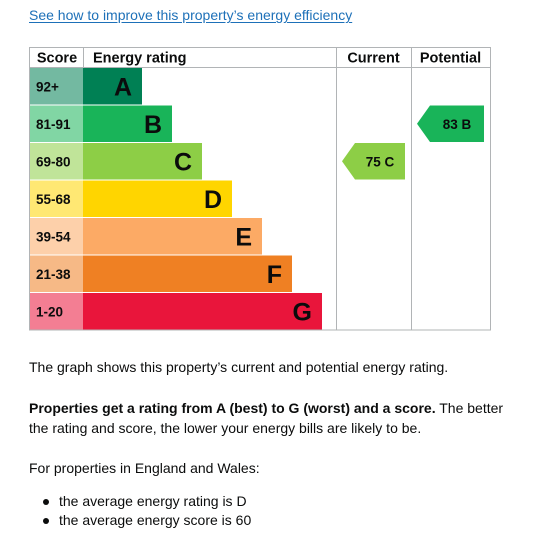 Image resolution: width=533 pixels, height=541 pixels. I want to click on band-letter-c: C, so click(183, 162).